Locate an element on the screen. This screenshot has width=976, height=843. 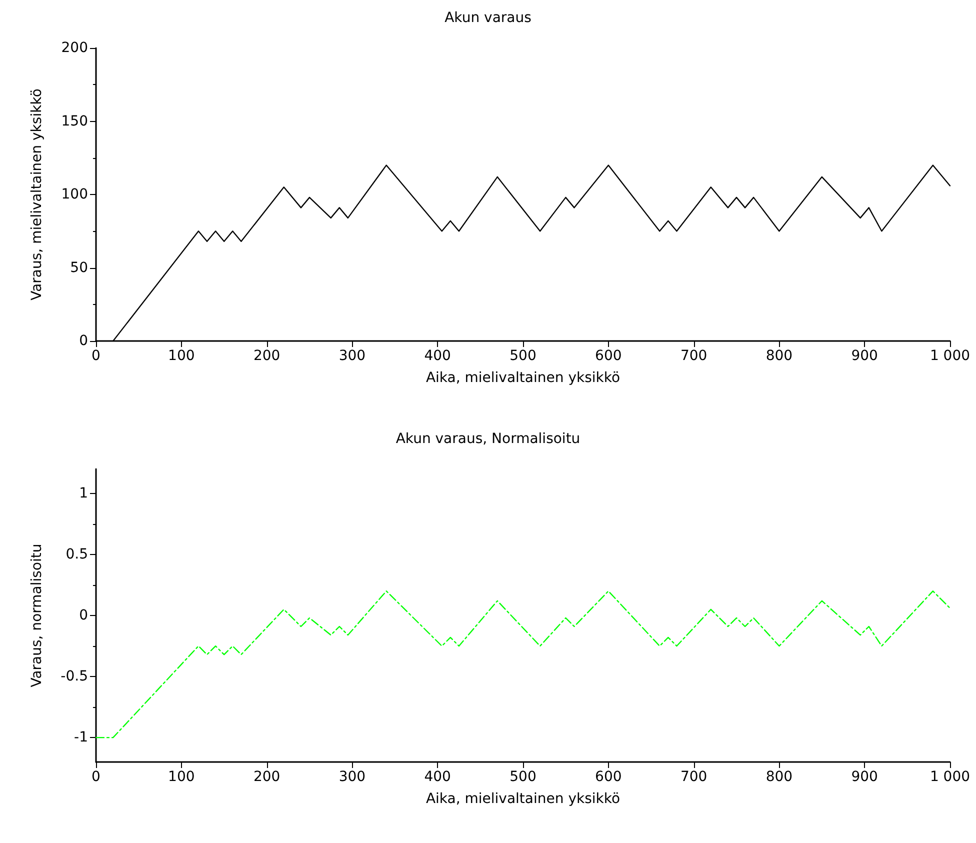
y-axis-title: Varaus, mielivaltainen yksikkö is located at coordinates (37, 194).